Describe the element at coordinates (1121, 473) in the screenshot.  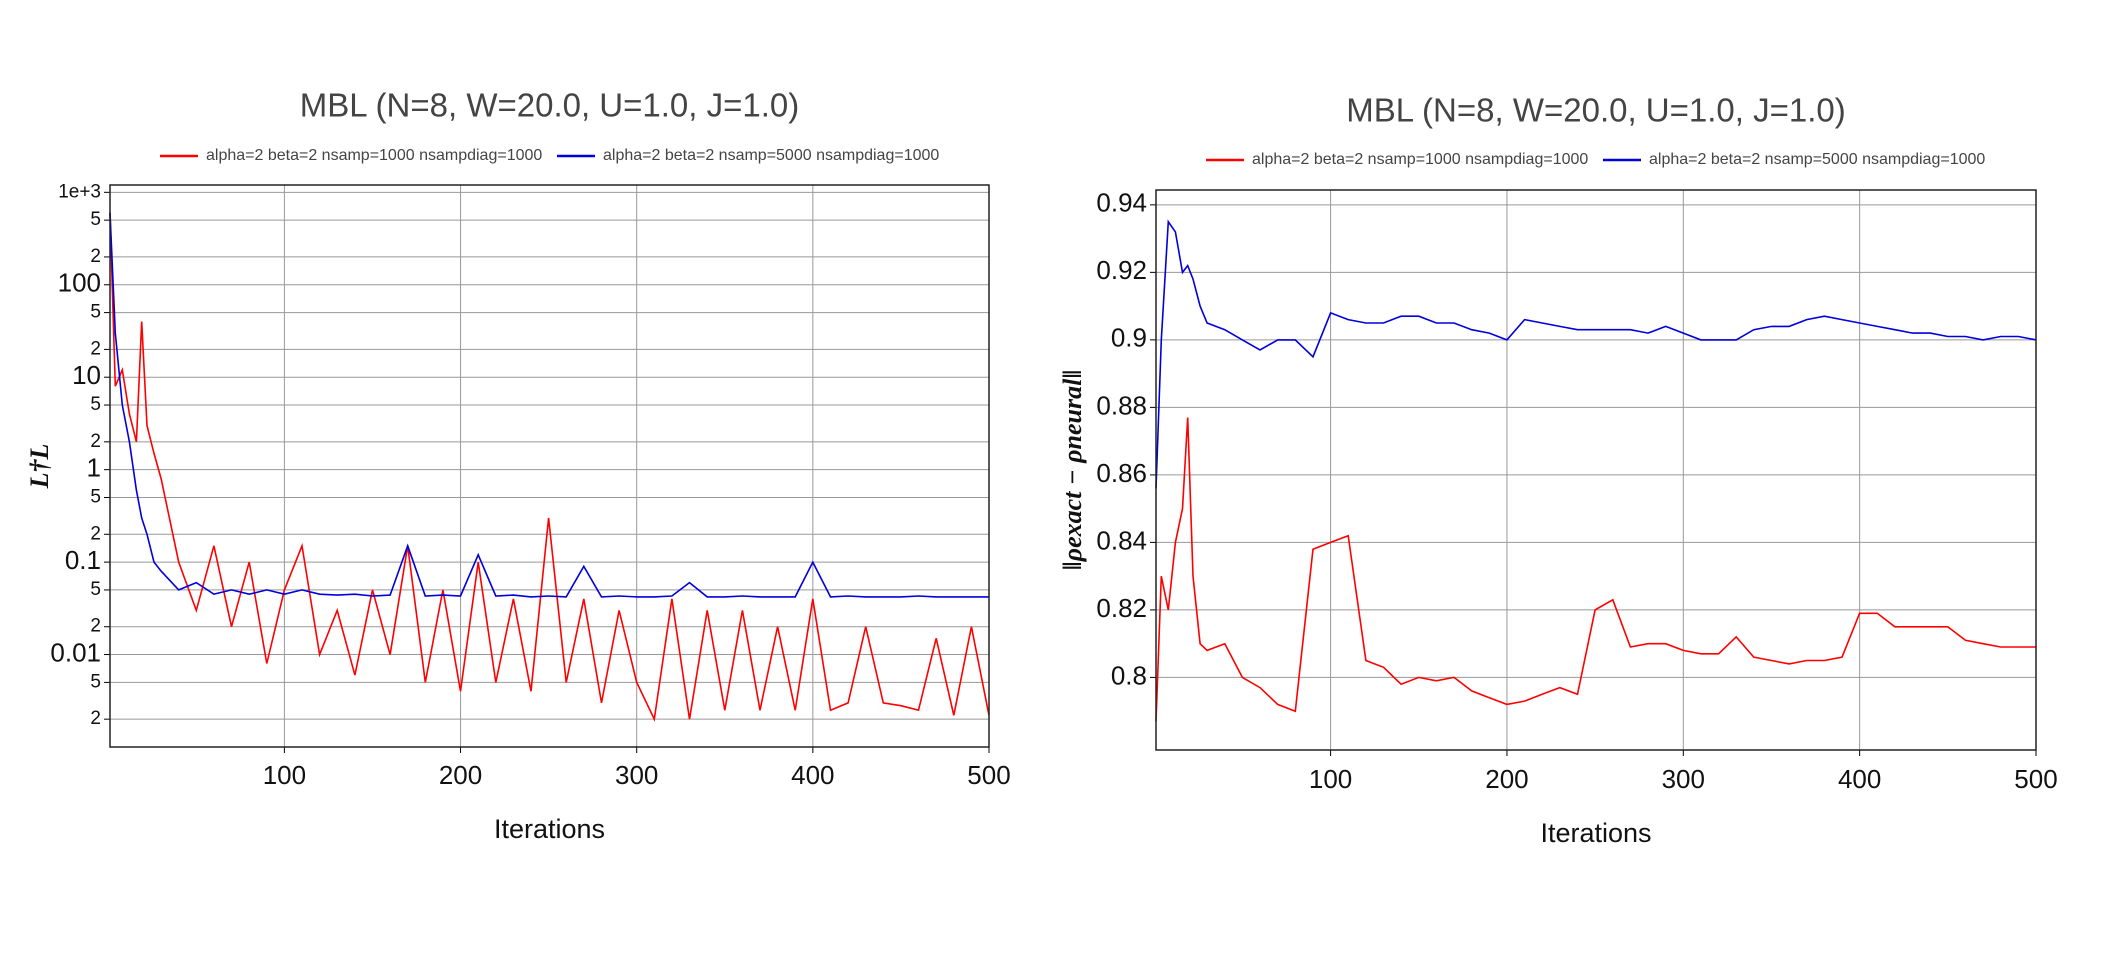
I see `y-tick-label: 0.86` at that location.